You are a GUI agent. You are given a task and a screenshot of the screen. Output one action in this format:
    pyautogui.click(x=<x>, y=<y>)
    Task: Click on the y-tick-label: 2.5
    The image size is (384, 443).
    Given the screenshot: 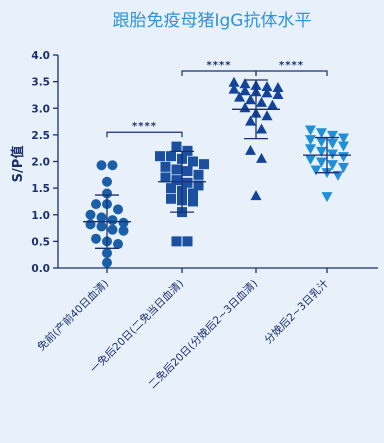 What is the action you would take?
    pyautogui.click(x=40, y=136)
    